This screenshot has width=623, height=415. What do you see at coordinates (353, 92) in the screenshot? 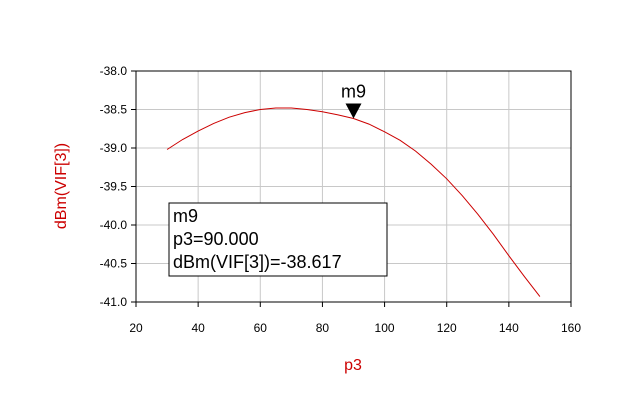
I see `marker-label: m9` at bounding box center [353, 92].